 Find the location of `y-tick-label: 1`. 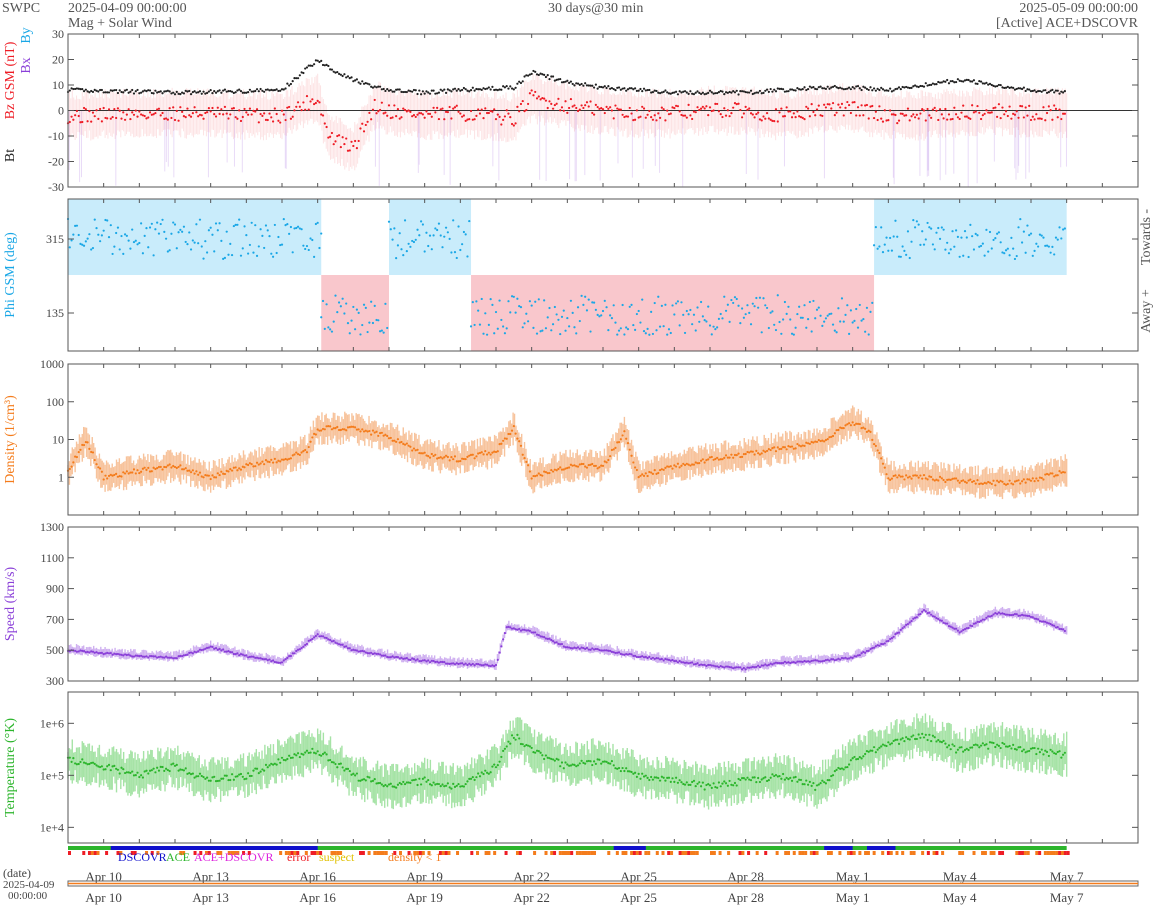

y-tick-label: 1 is located at coordinates (61, 477).